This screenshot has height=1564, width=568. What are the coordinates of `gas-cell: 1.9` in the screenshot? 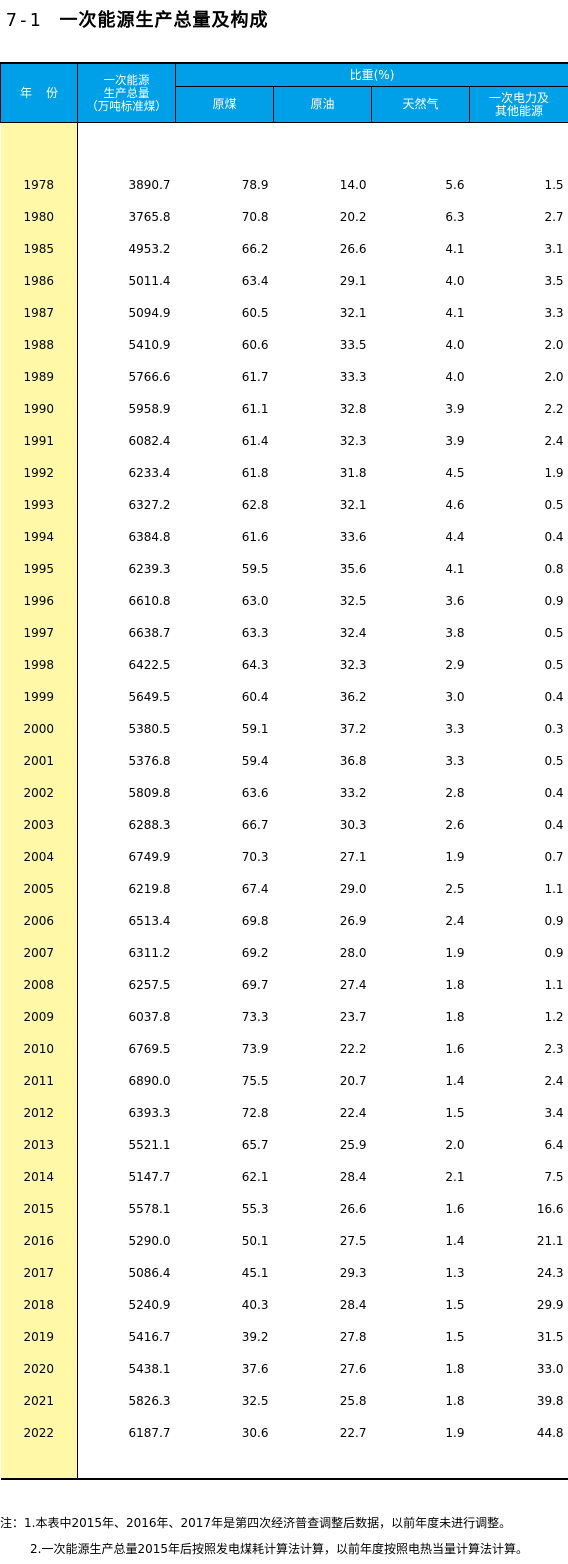 It's located at (455, 856).